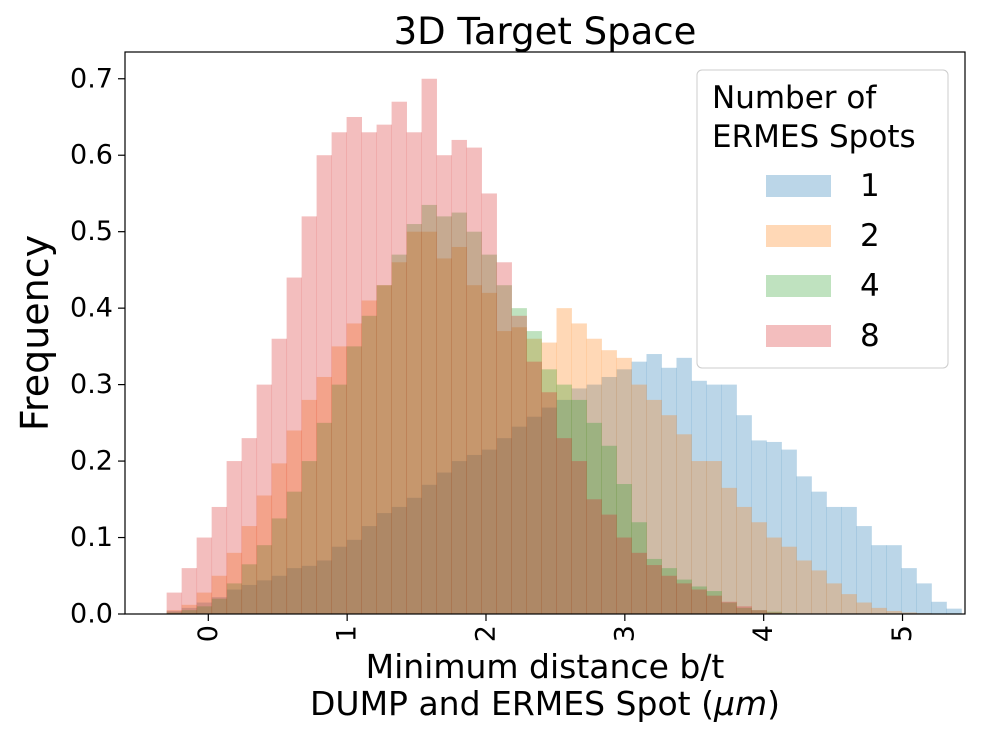  What do you see at coordinates (870, 336) in the screenshot?
I see `legend-label-8: 8` at bounding box center [870, 336].